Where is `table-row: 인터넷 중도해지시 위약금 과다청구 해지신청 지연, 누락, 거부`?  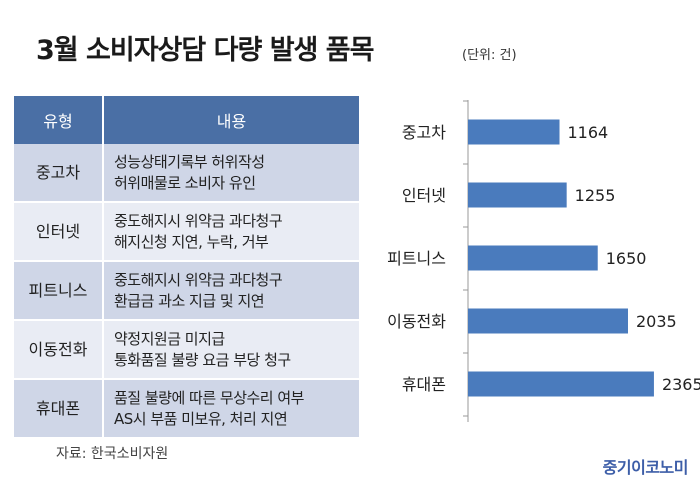
table-row: 인터넷 중도해지시 위약금 과다청구 해지신청 지연, 누락, 거부 is located at coordinates (186, 232).